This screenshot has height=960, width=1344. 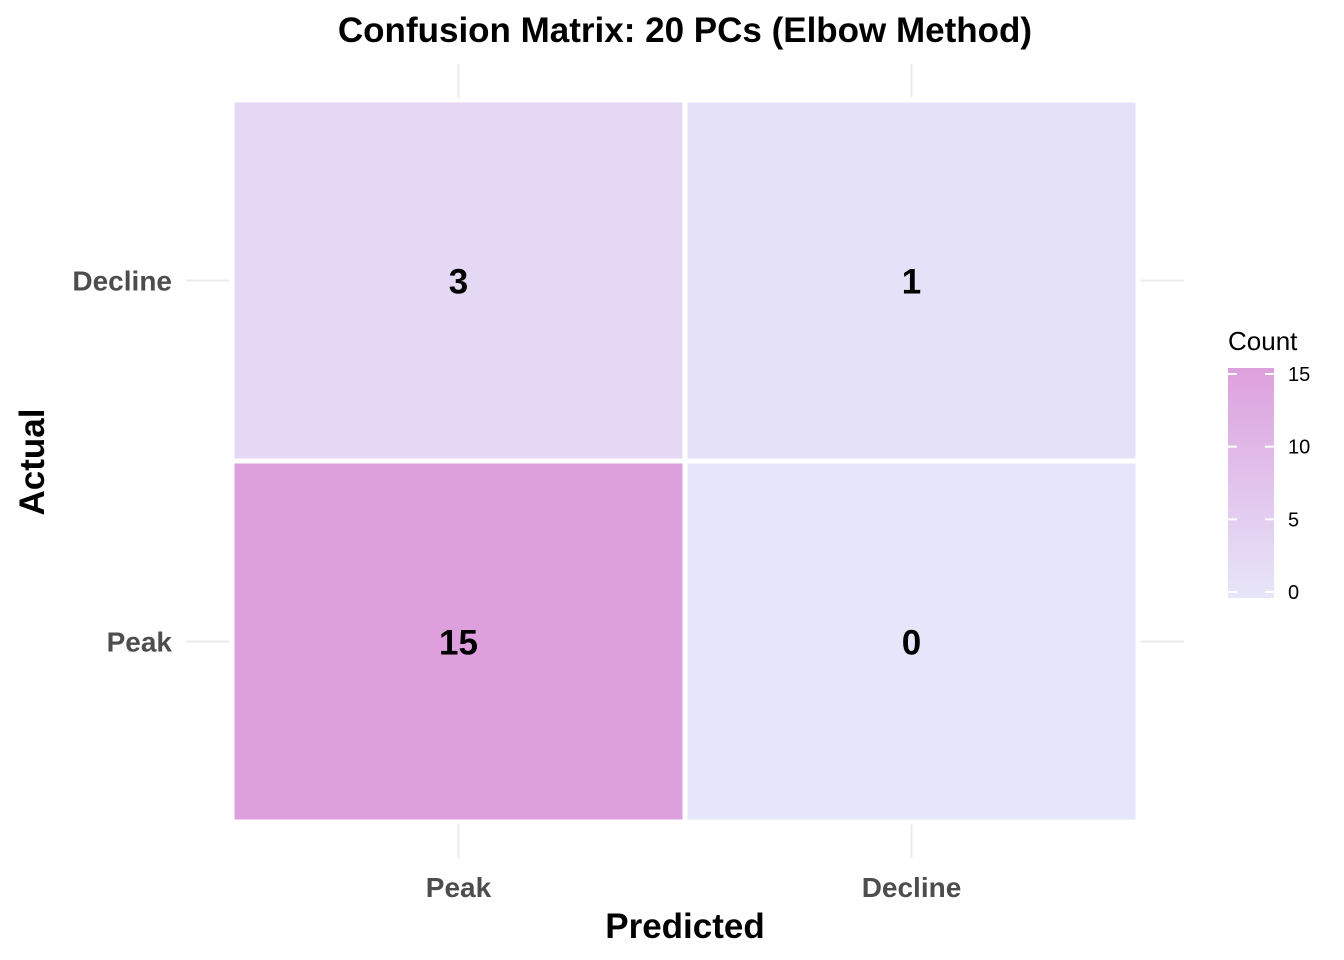 I want to click on legend-colorbar, so click(x=1251, y=483).